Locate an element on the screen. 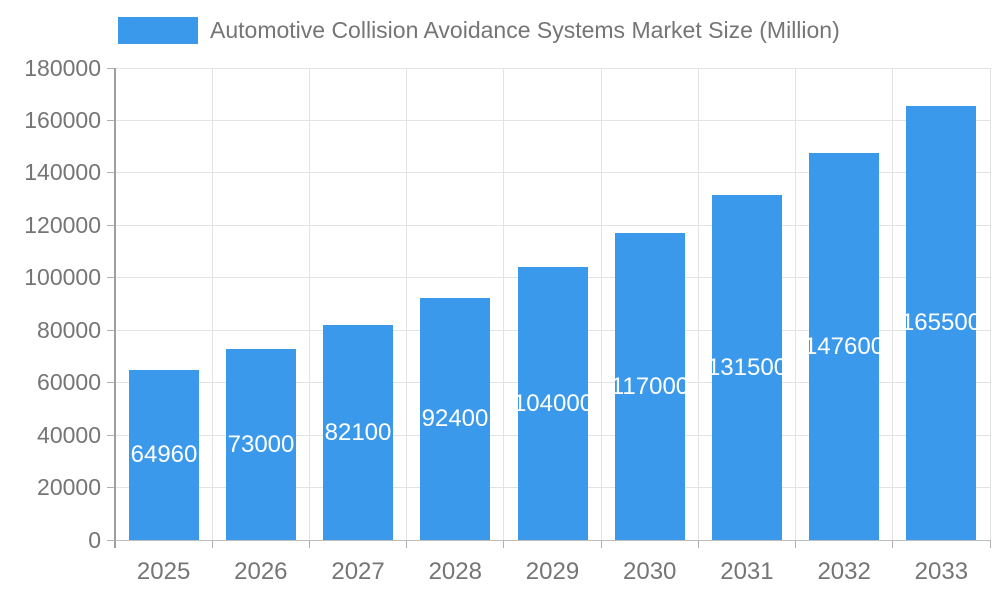 Image resolution: width=1000 pixels, height=600 pixels. y-axis-tick-label: 0 is located at coordinates (94, 539).